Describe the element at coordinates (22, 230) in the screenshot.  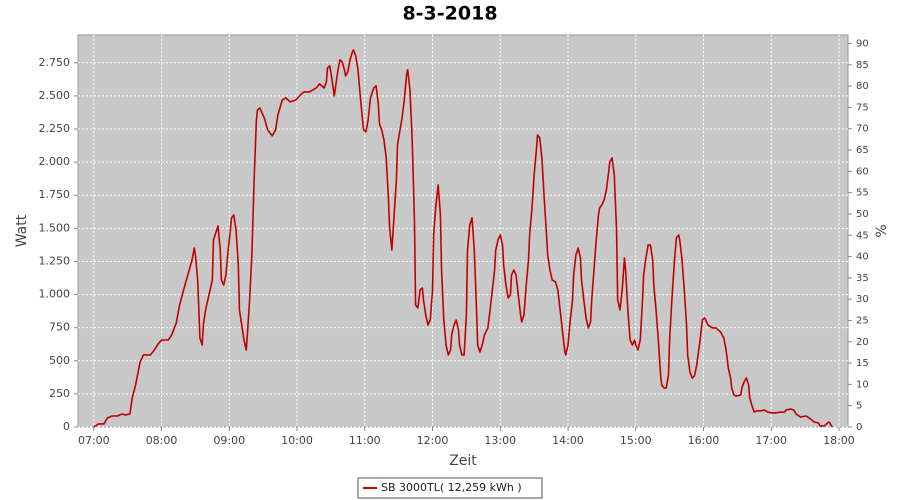
I see `y-axis-label: Watt` at that location.